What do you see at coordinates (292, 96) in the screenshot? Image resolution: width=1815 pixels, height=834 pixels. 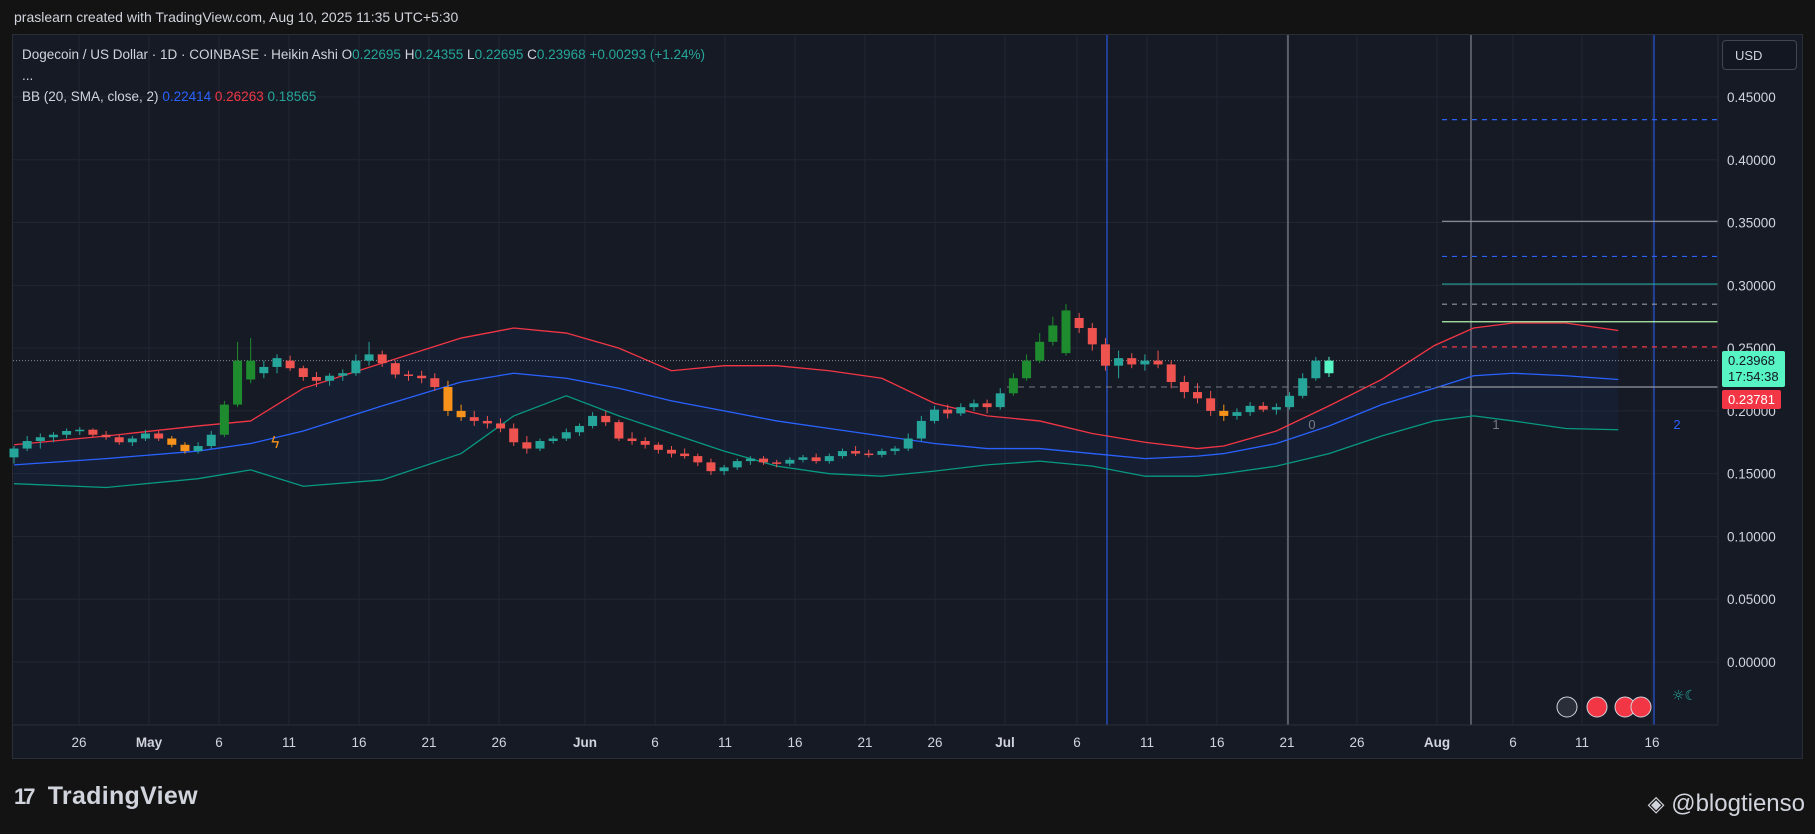 I see `bb-lower-value: 0.18565` at bounding box center [292, 96].